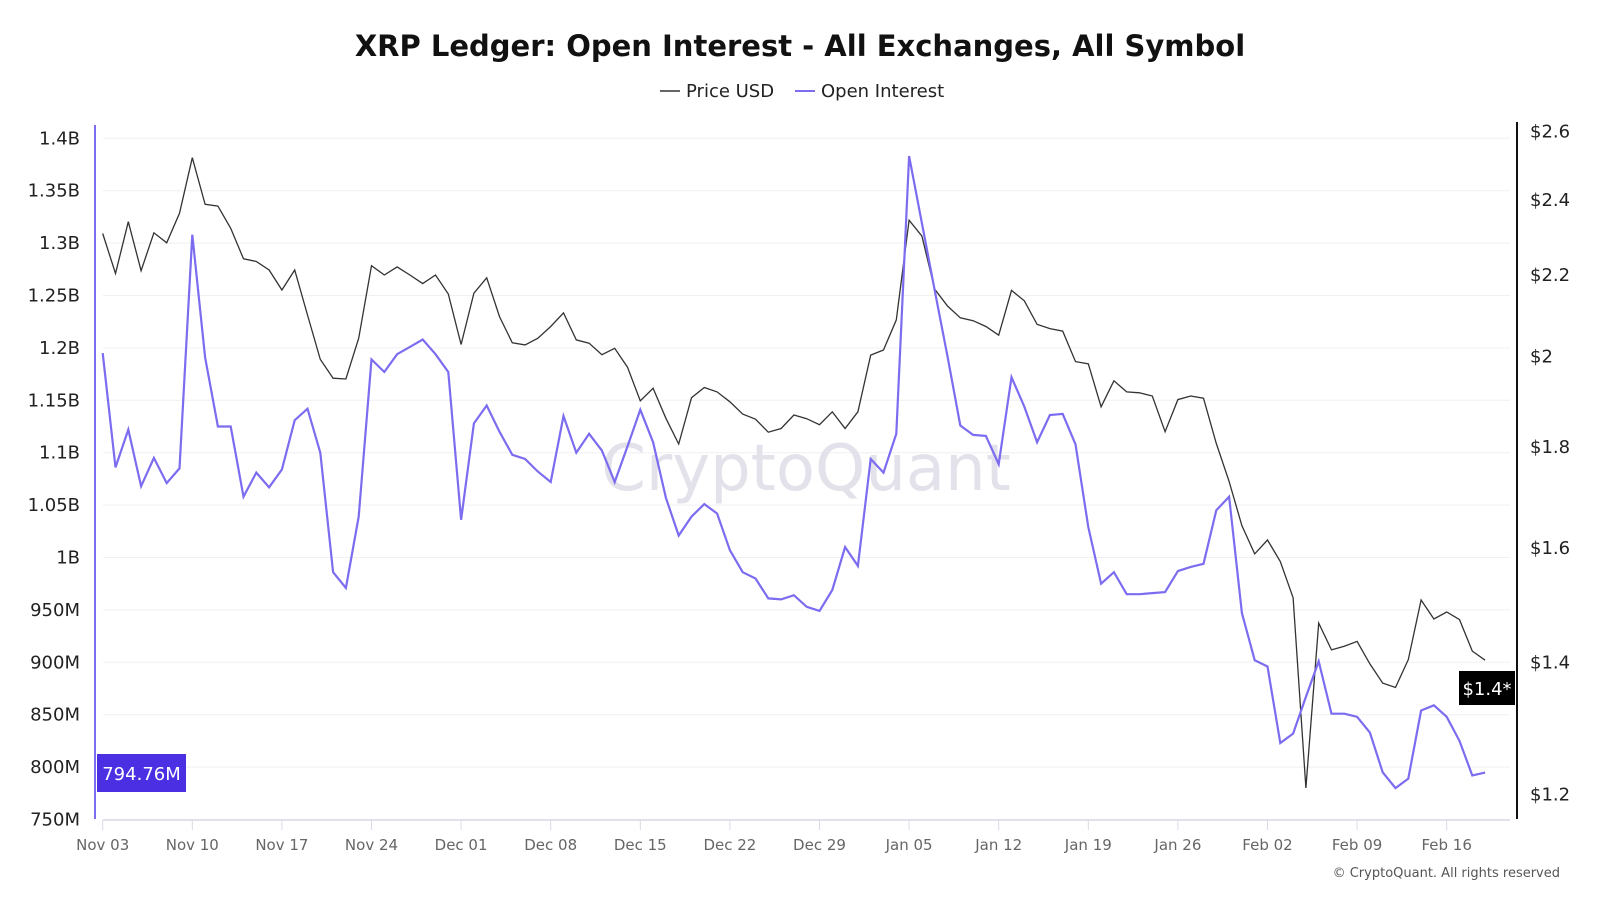 This screenshot has width=1600, height=900. Describe the element at coordinates (54, 296) in the screenshot. I see `left-y-tick-label: 1.25B` at that location.